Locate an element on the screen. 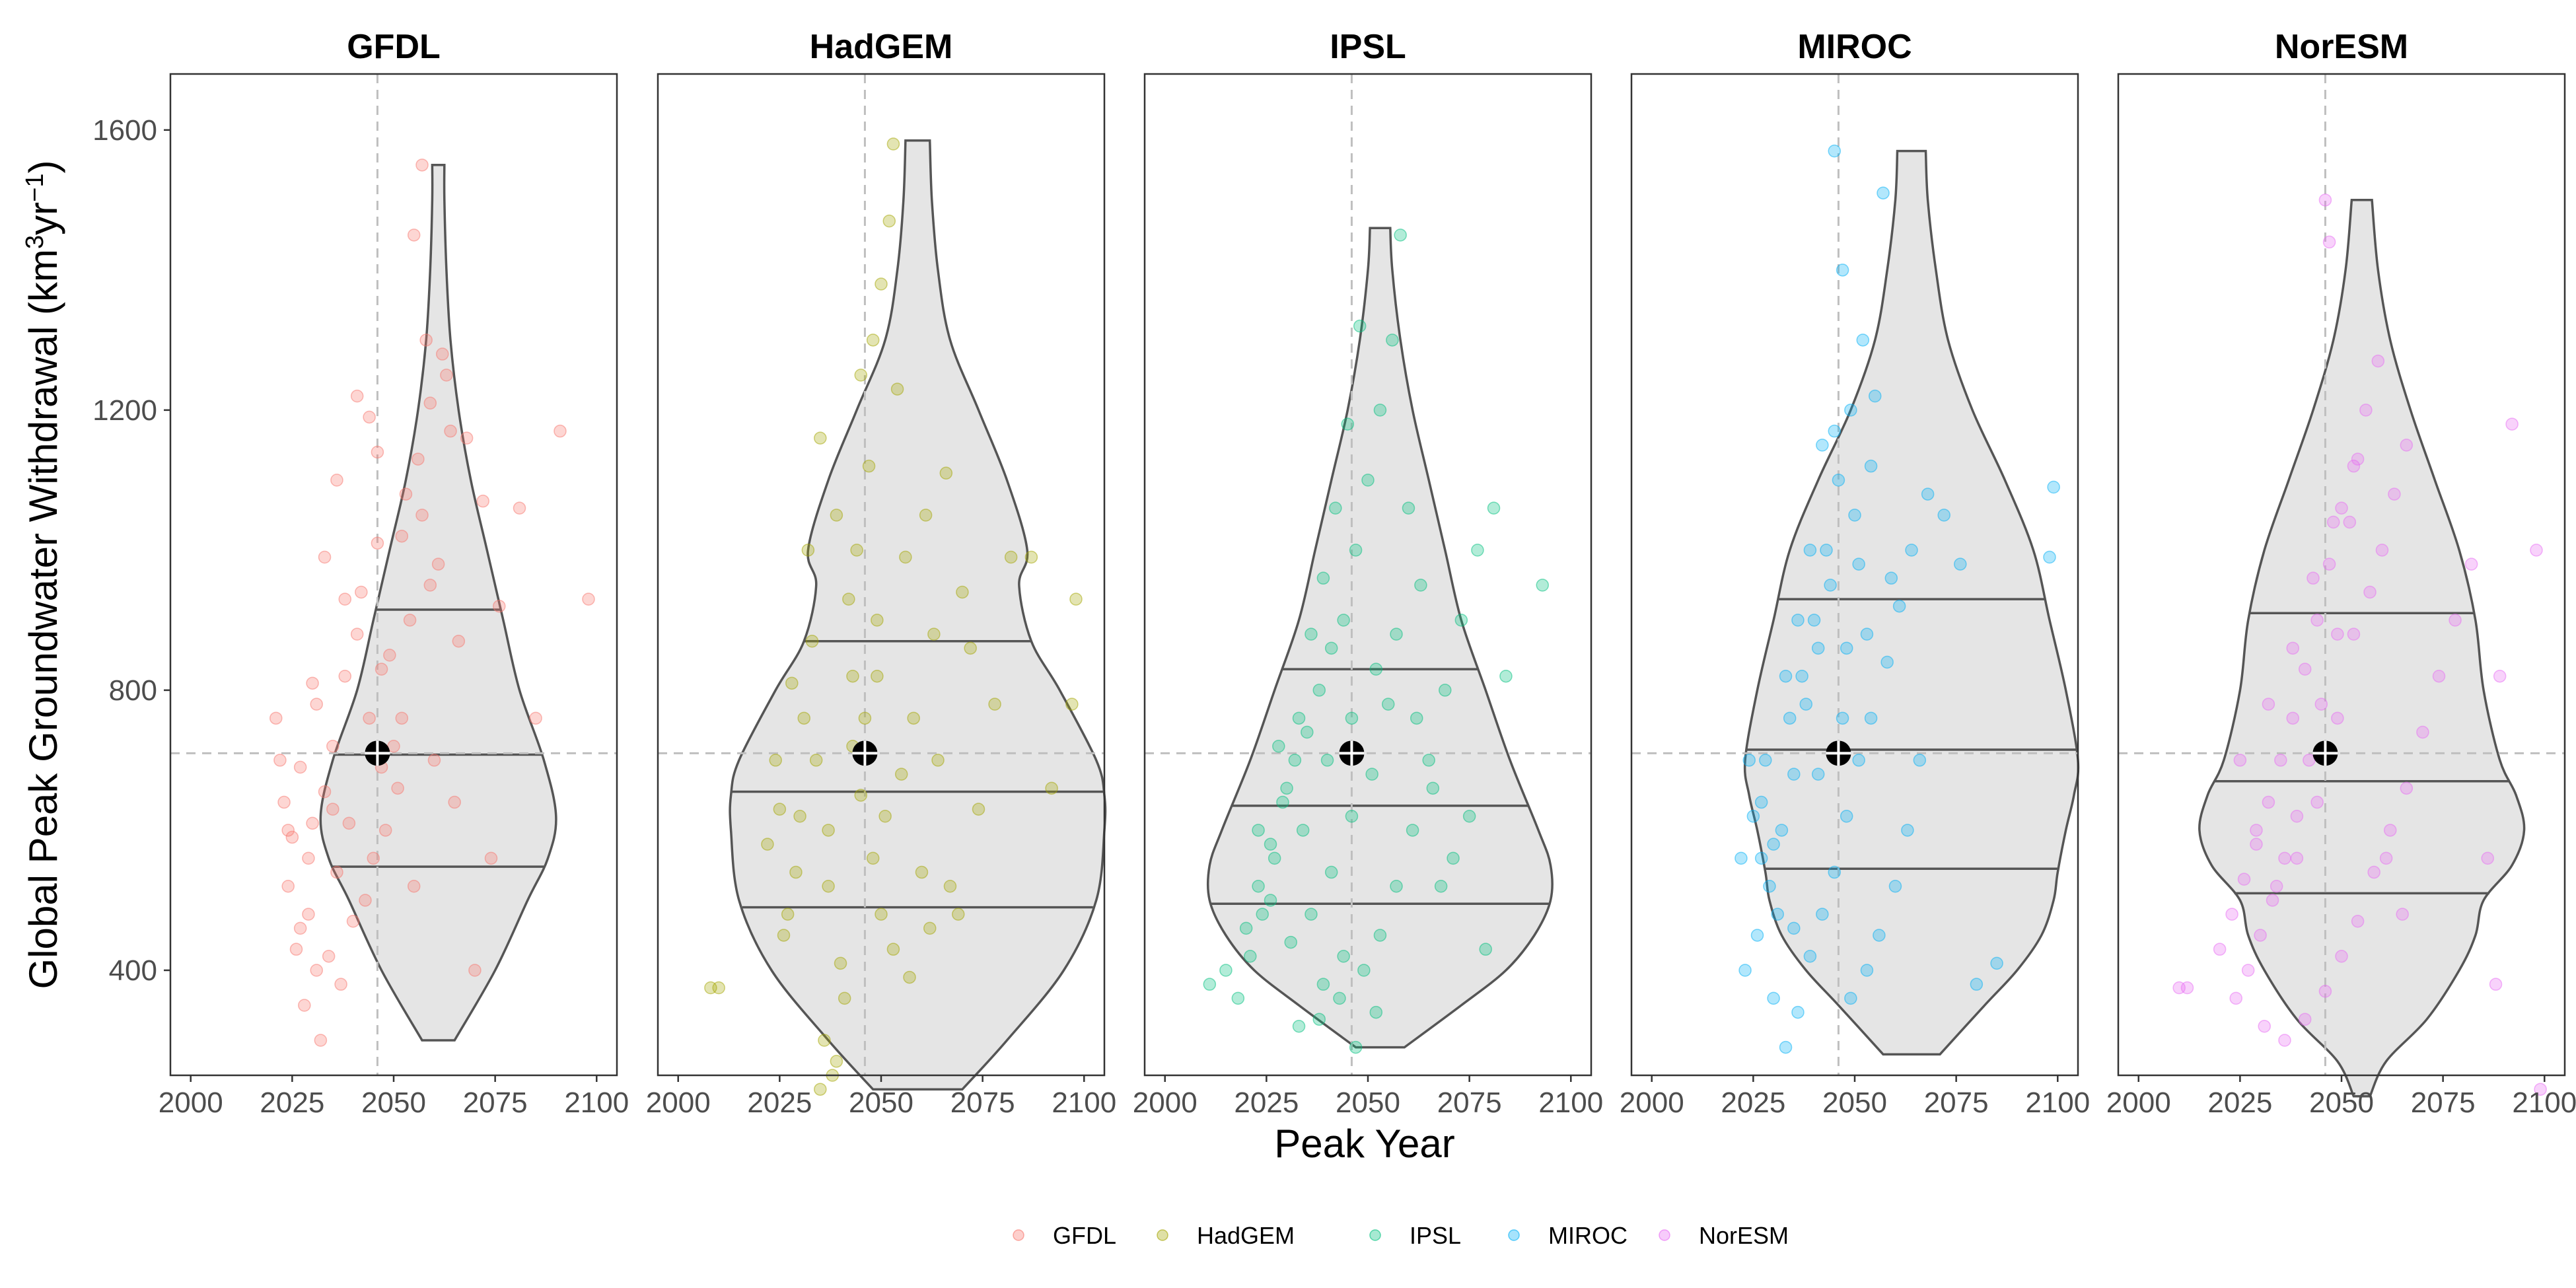 The image size is (2576, 1288). x-tick-label: 2050 is located at coordinates (393, 1103).